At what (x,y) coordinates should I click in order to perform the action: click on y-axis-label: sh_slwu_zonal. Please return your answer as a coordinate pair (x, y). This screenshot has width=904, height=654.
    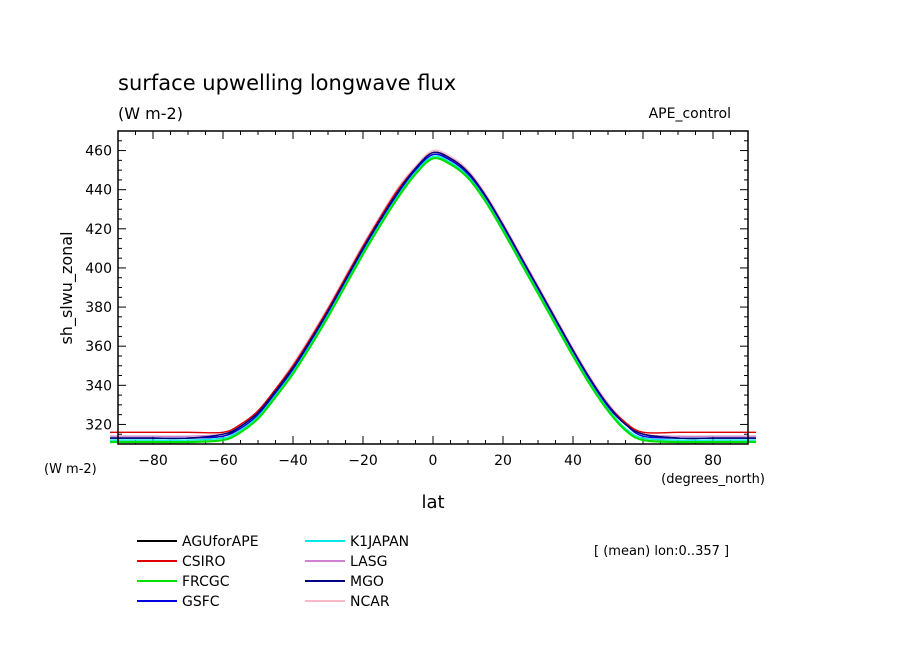
    Looking at the image, I should click on (67, 287).